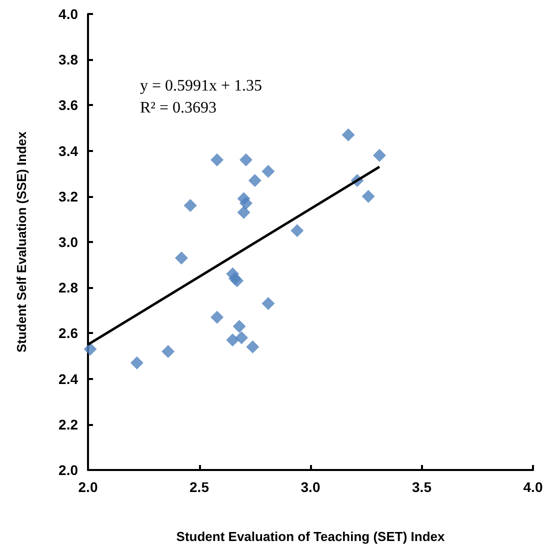 The height and width of the screenshot is (557, 547). I want to click on y-tick-label: 3.0, so click(68, 242).